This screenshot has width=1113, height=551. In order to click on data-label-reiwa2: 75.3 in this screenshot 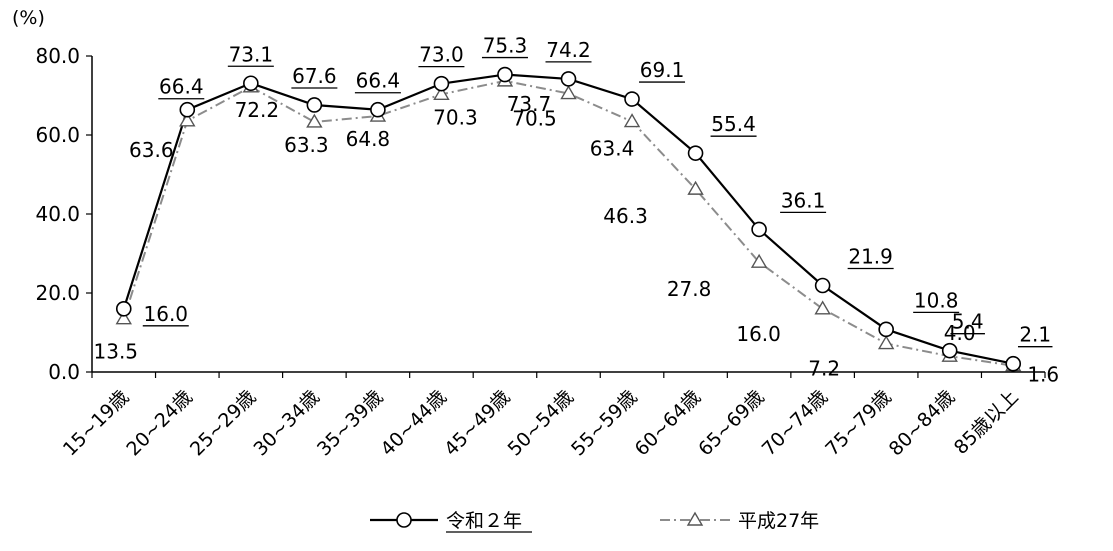, I will do `click(505, 46)`.